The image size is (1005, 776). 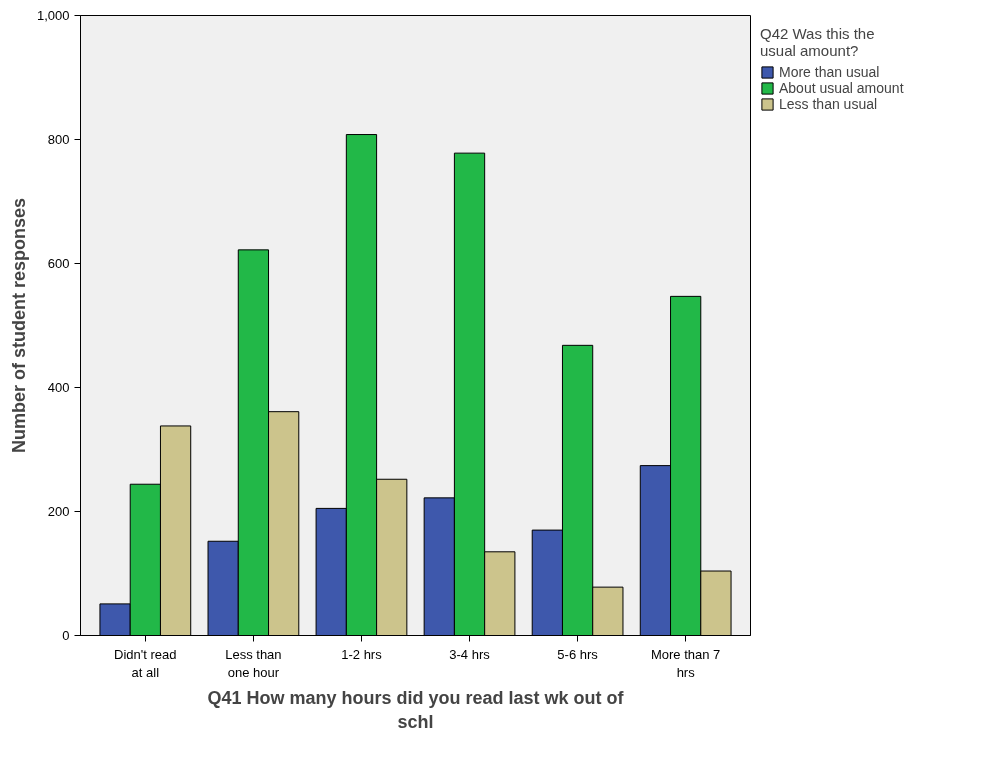 What do you see at coordinates (829, 72) in the screenshot?
I see `legend-label: More than usual` at bounding box center [829, 72].